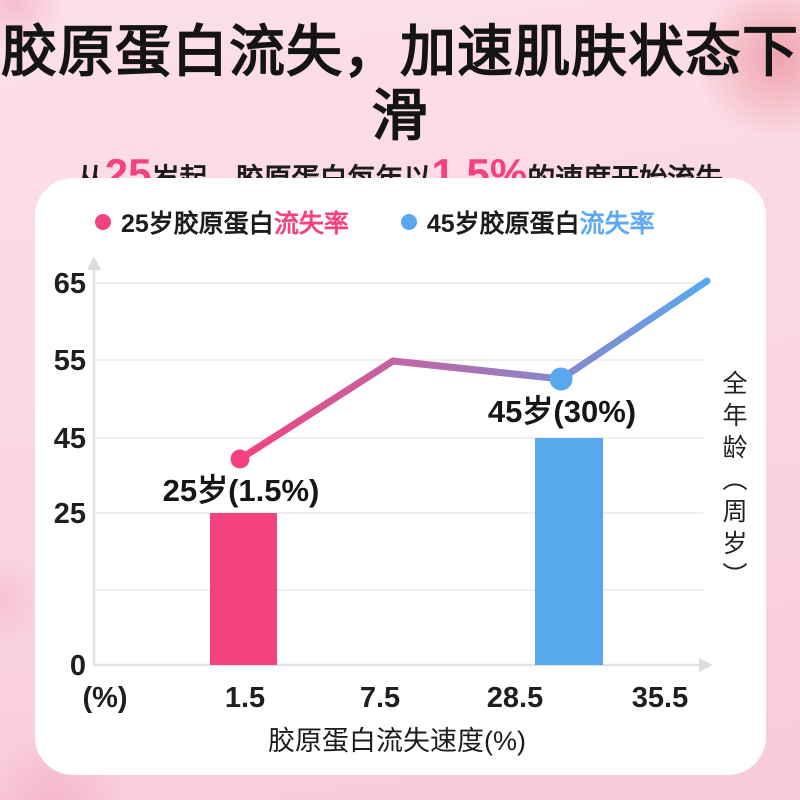 Image resolution: width=800 pixels, height=800 pixels. What do you see at coordinates (397, 741) in the screenshot?
I see `x-axis-title: 胶原蛋白流失速度(%)` at bounding box center [397, 741].